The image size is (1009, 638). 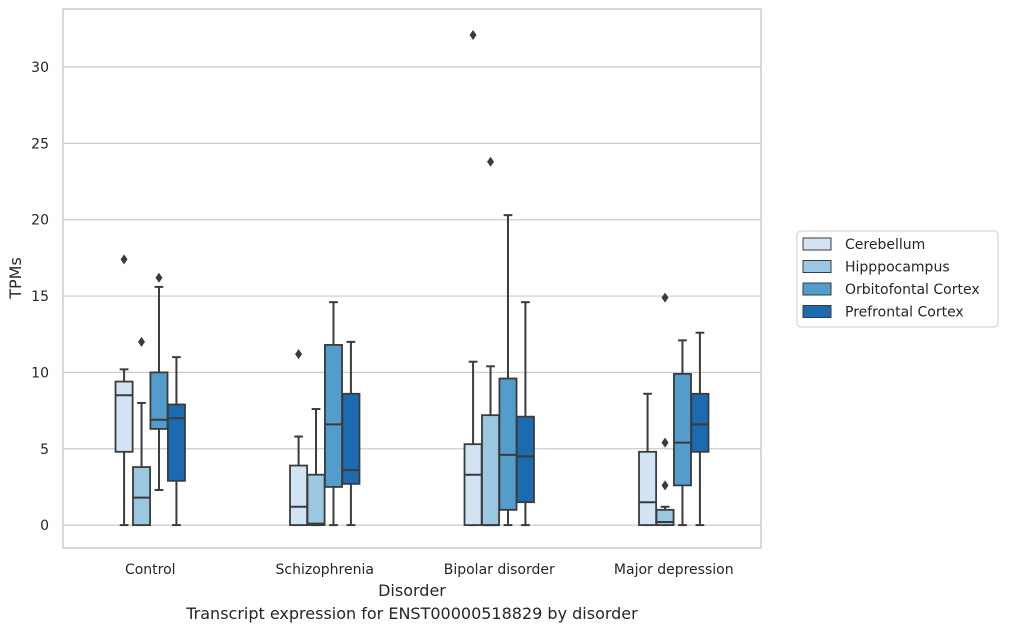 I want to click on y-tick-label: 25, so click(x=40, y=144).